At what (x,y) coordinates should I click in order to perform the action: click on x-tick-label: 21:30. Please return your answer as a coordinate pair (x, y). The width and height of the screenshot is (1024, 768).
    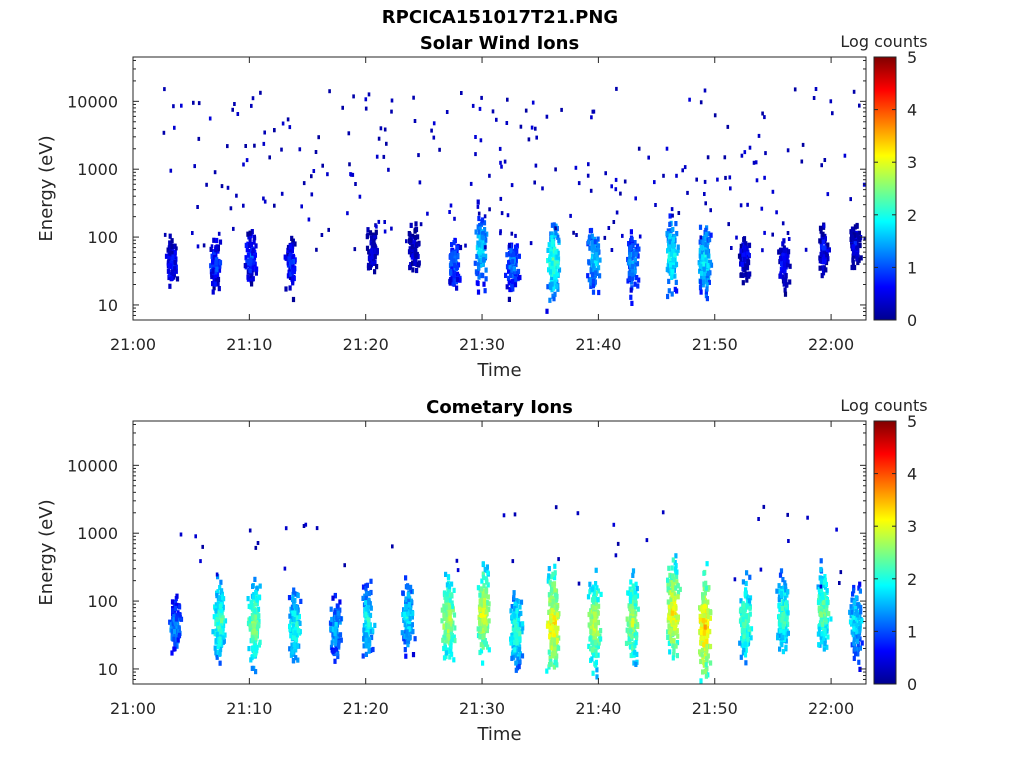
    Looking at the image, I should click on (482, 344).